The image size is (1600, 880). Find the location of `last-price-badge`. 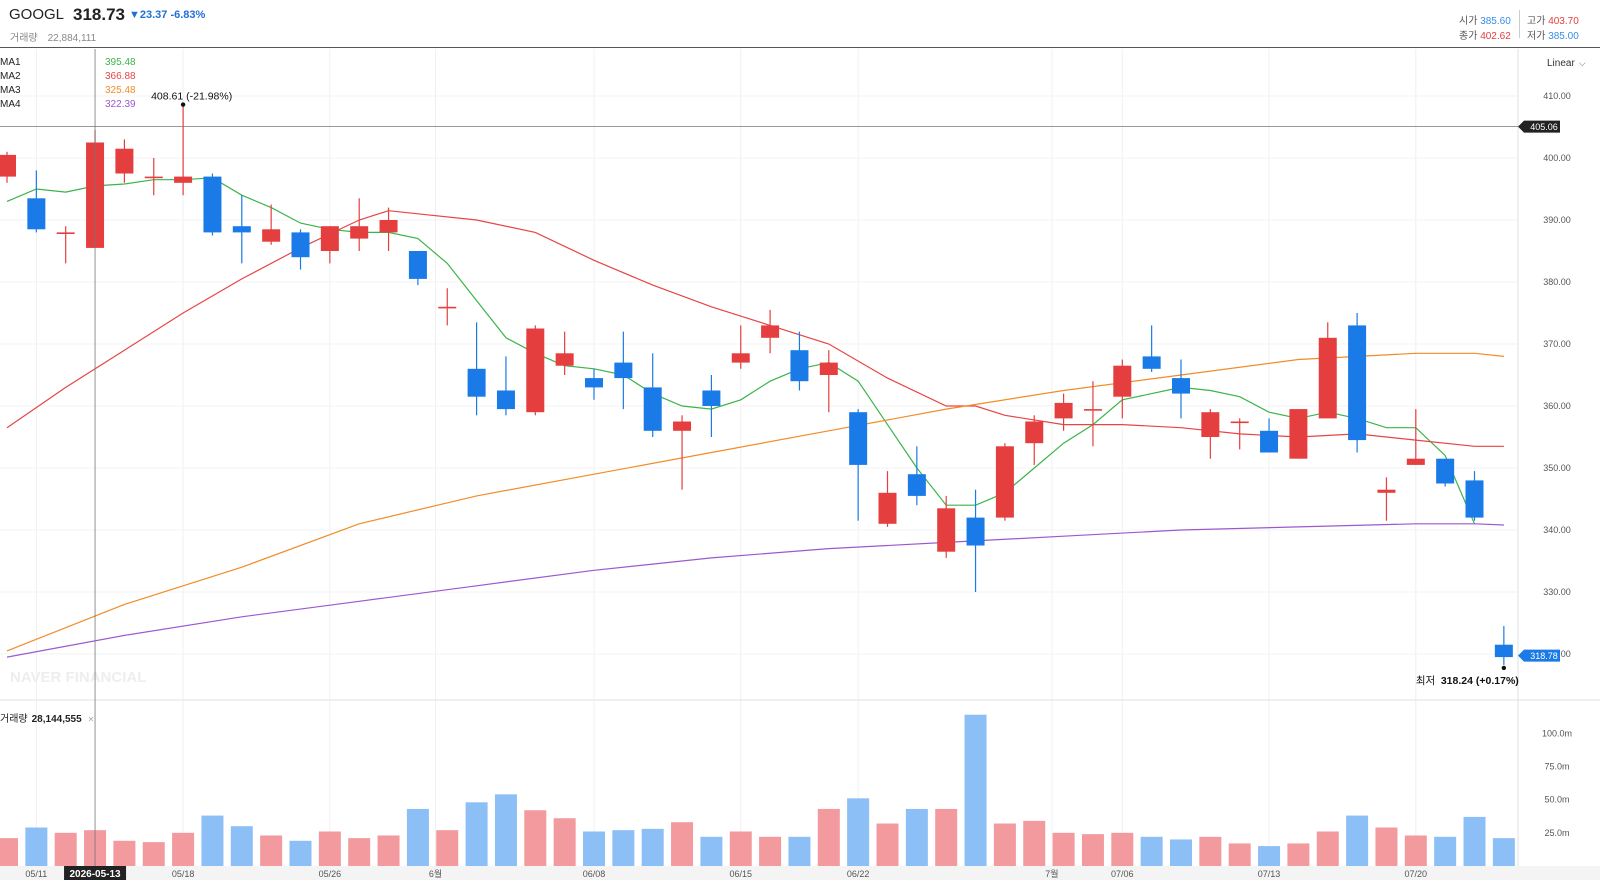

last-price-badge is located at coordinates (1539, 655).